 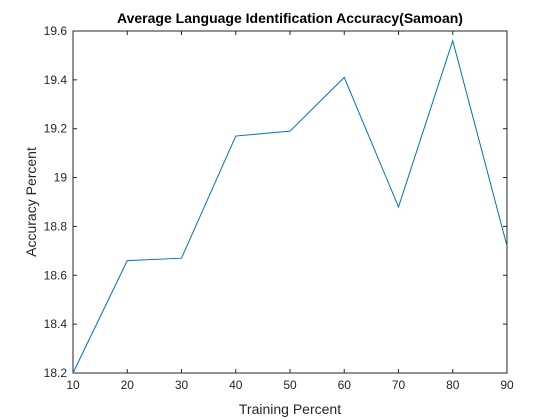 What do you see at coordinates (399, 385) in the screenshot?
I see `x-tick-label: 70` at bounding box center [399, 385].